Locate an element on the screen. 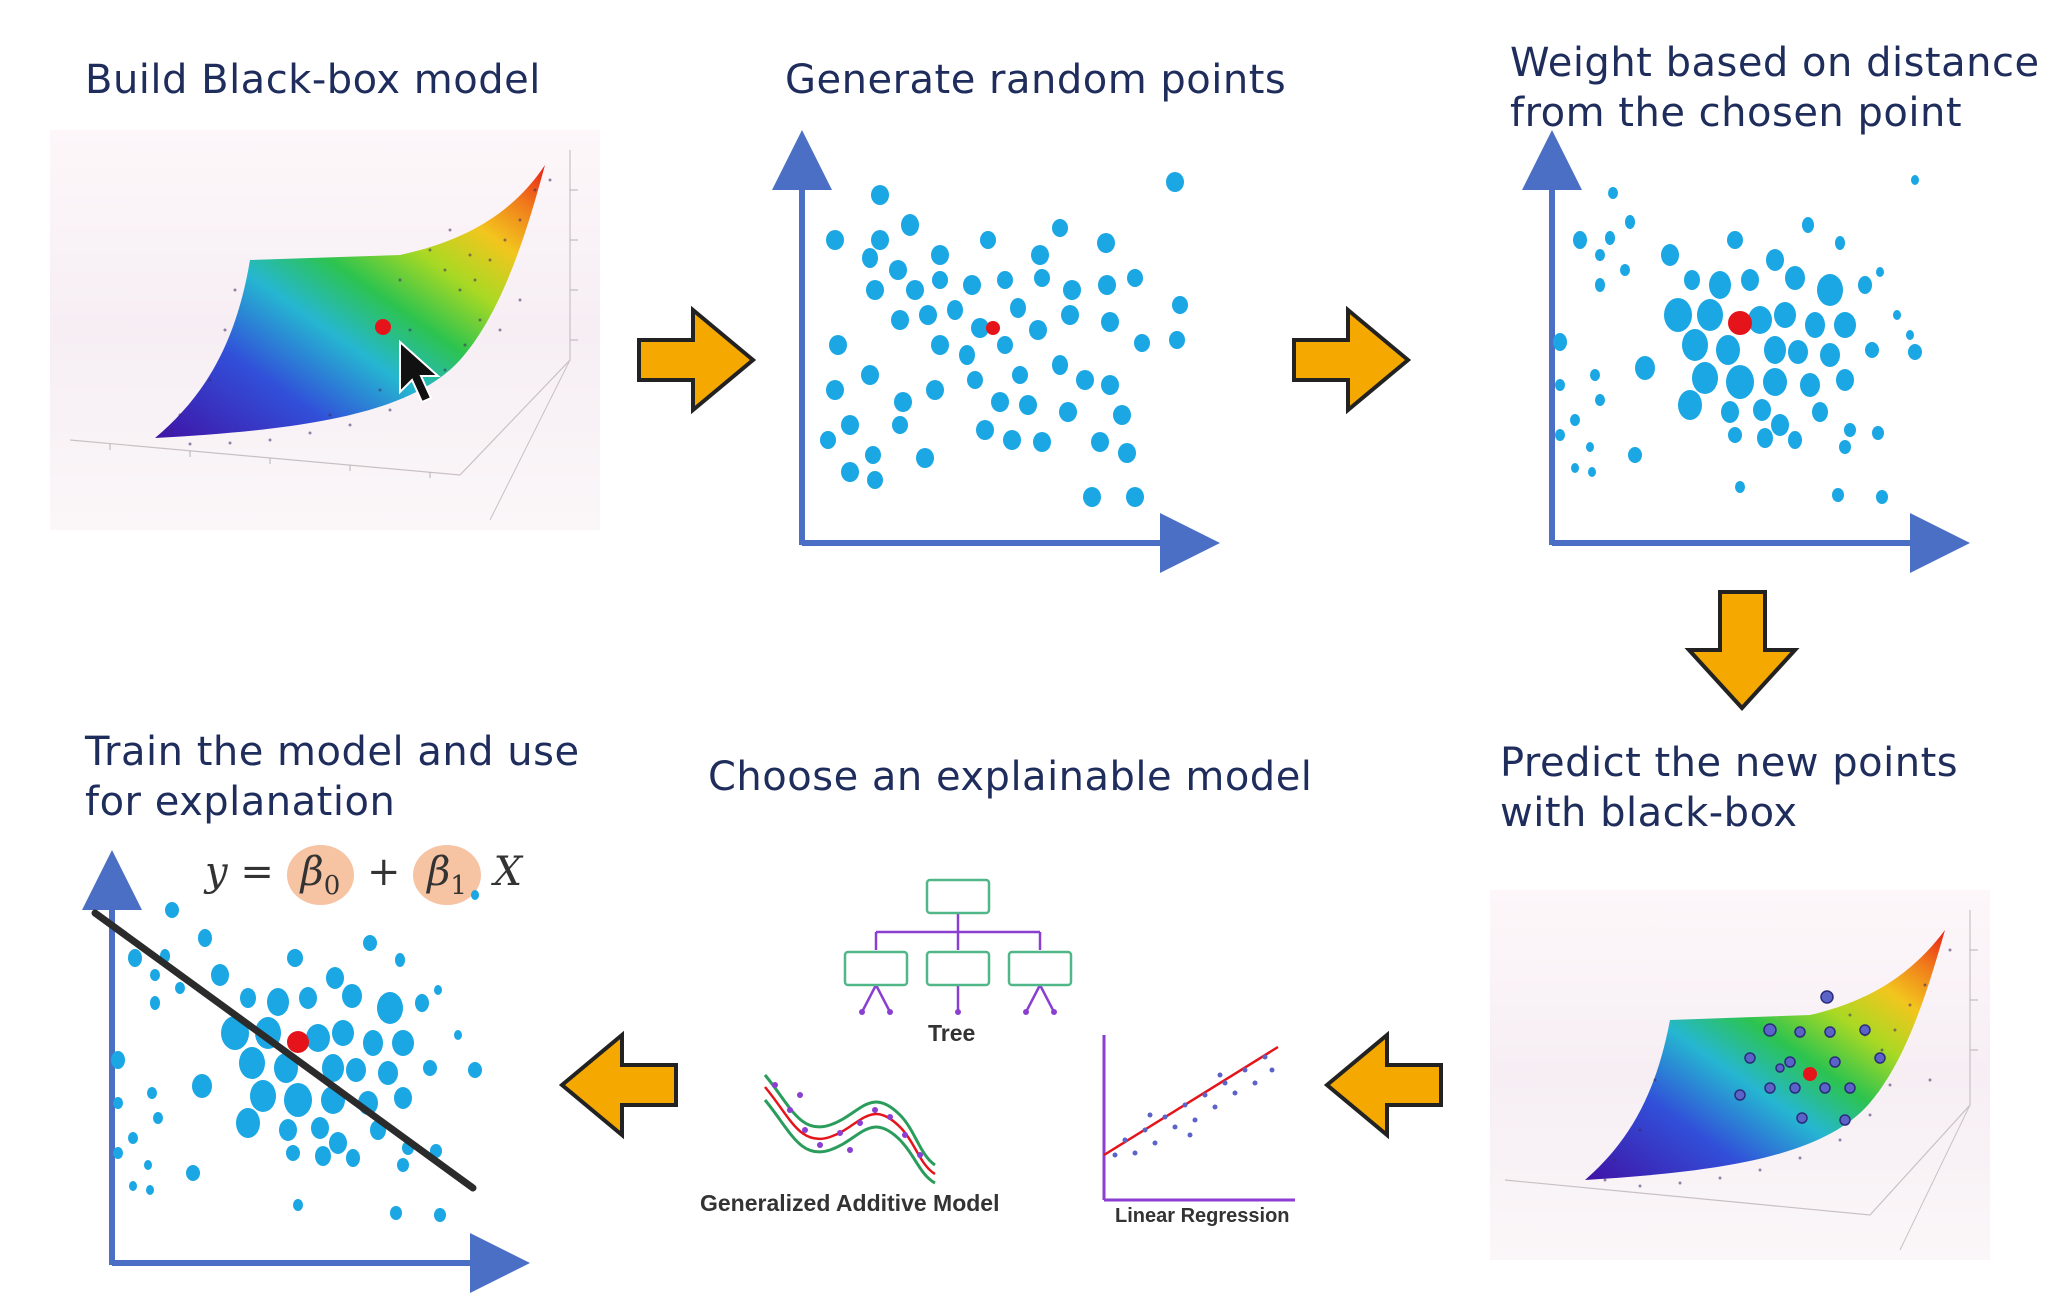  step-generate-title: Generate random points is located at coordinates (1036, 80).